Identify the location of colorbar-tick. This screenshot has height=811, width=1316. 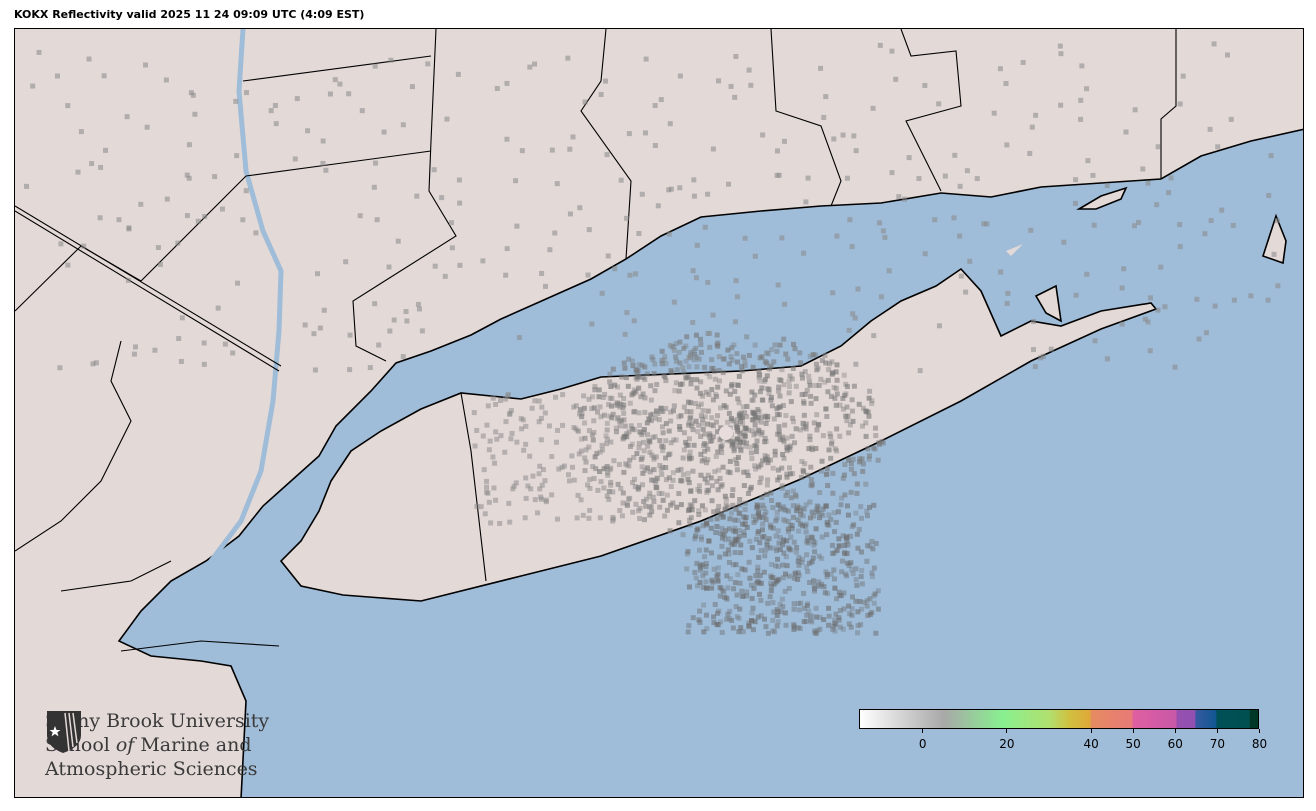
(1217, 731).